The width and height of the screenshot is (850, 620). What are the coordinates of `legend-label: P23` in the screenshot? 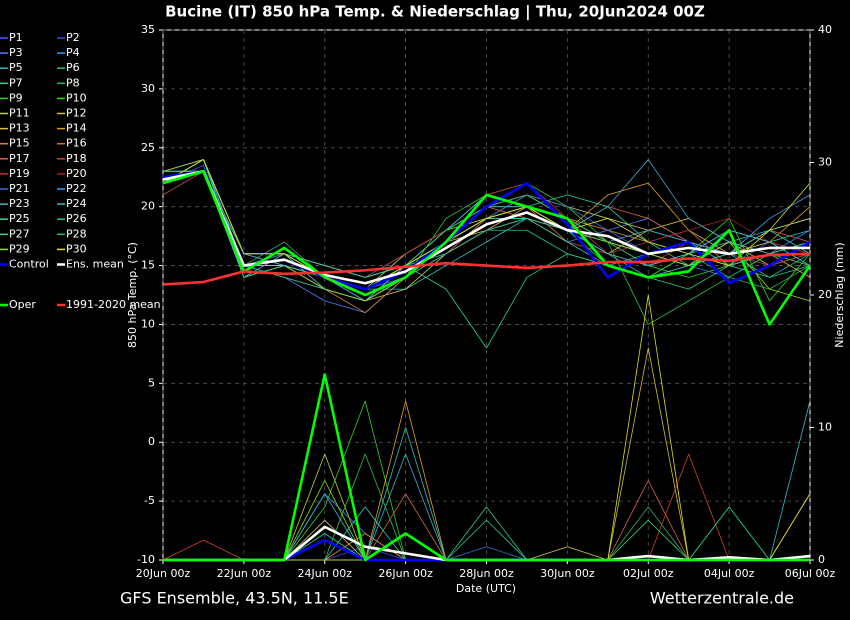 It's located at (19, 203).